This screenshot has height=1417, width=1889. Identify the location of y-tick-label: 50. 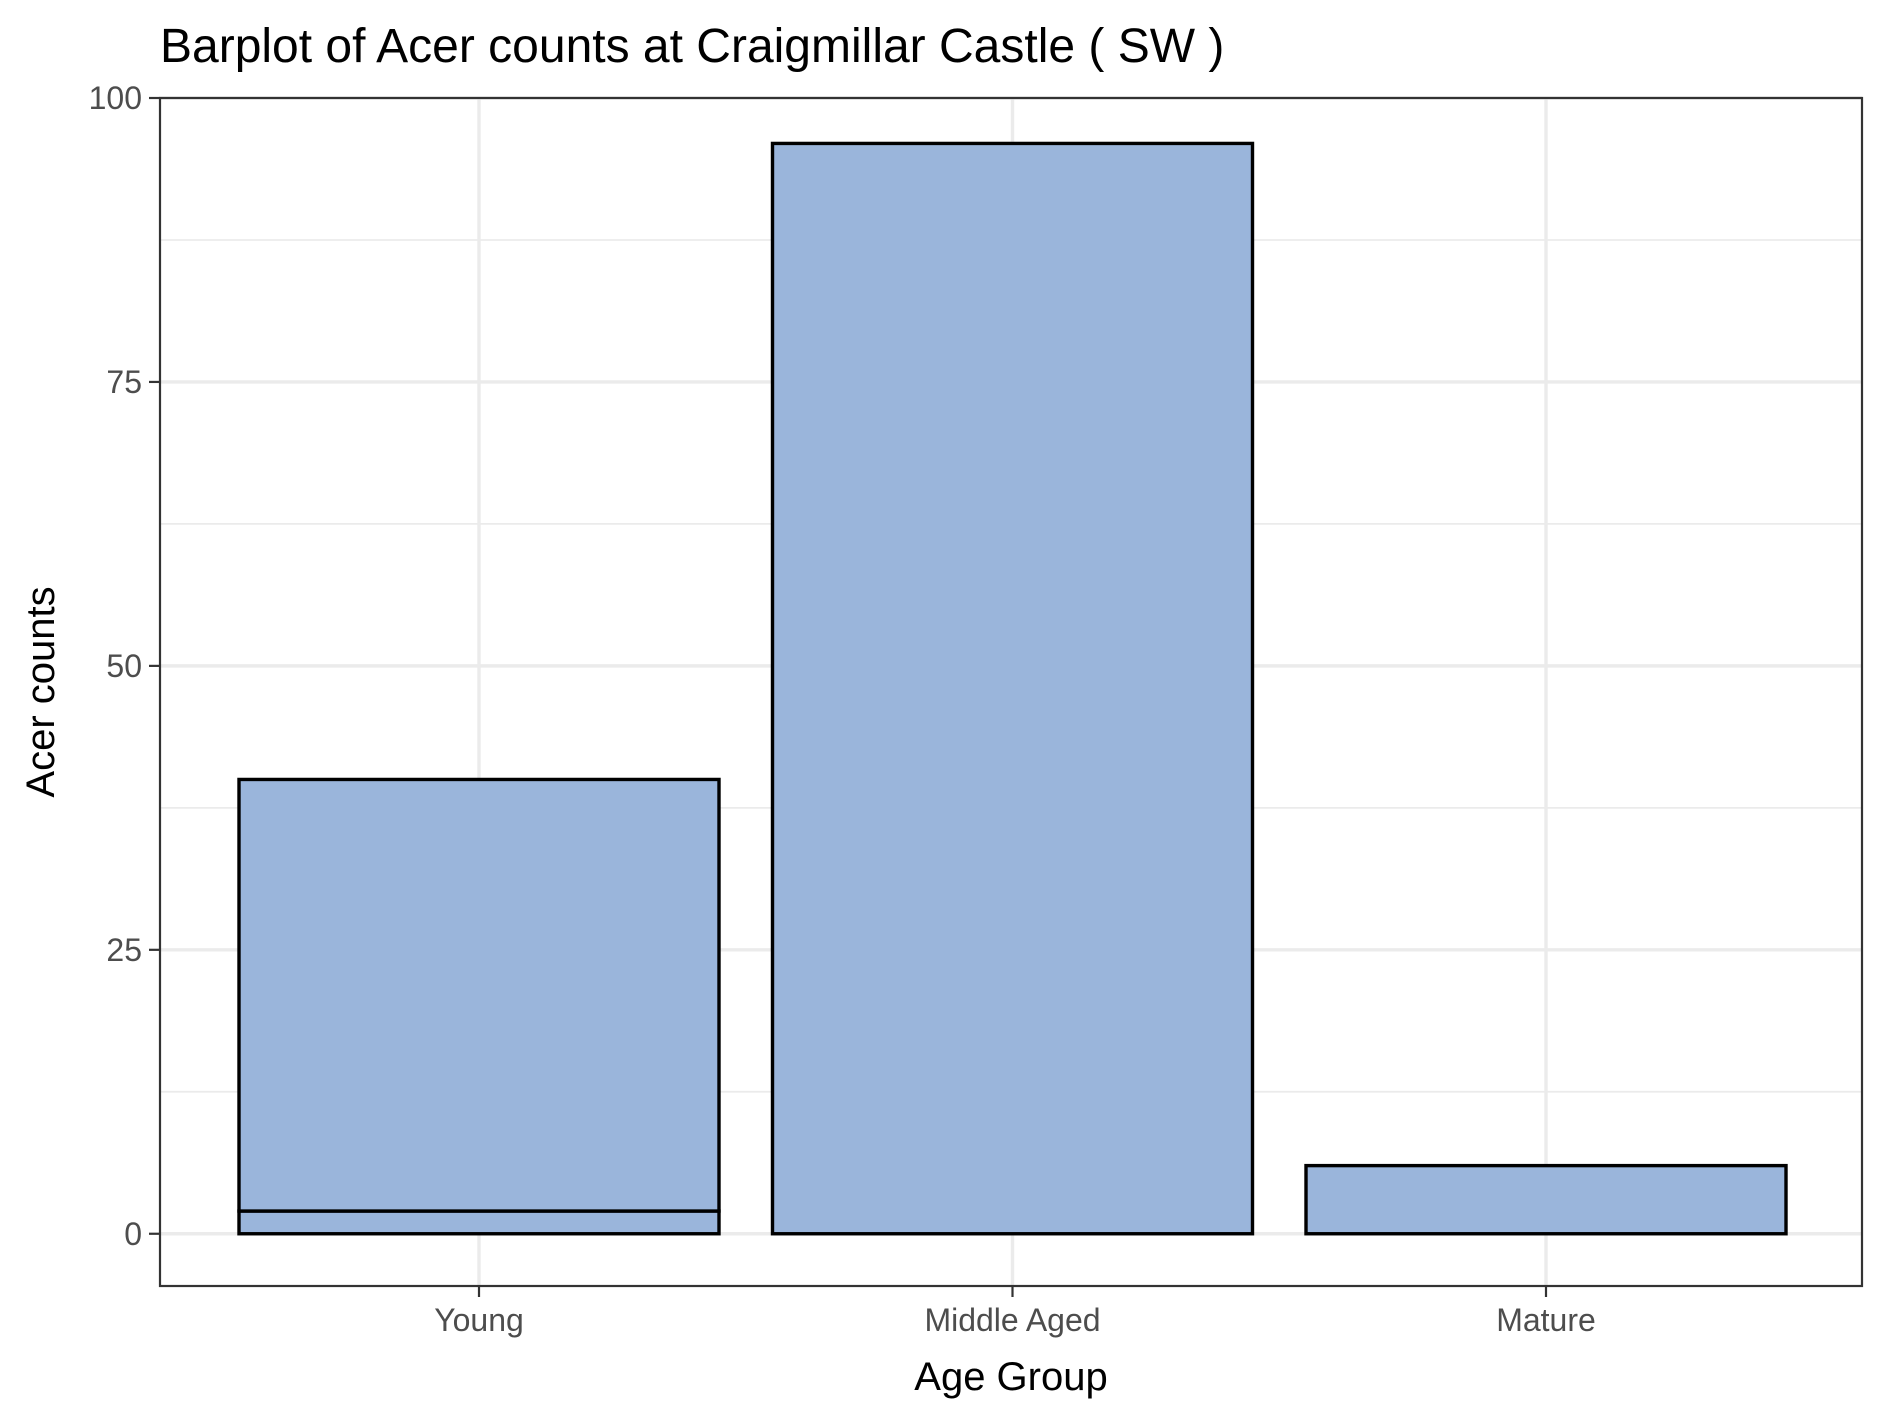
(124, 666).